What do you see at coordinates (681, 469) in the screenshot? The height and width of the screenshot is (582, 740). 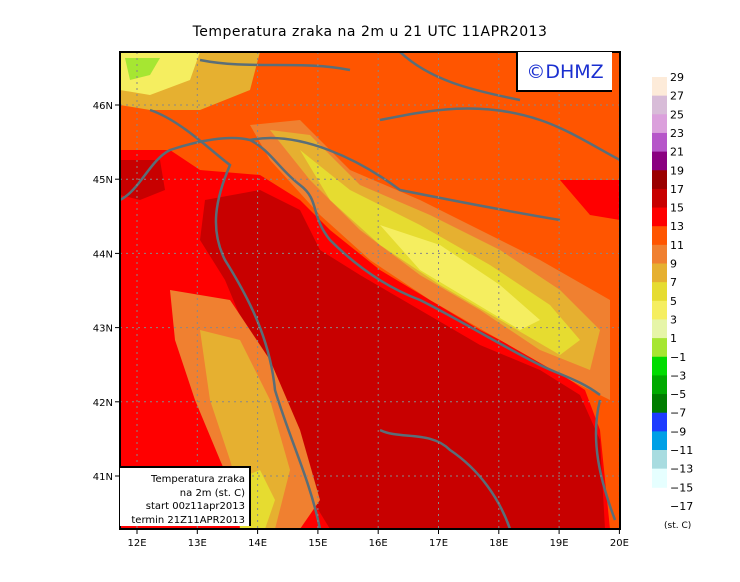 I see `legend-label: −13` at bounding box center [681, 469].